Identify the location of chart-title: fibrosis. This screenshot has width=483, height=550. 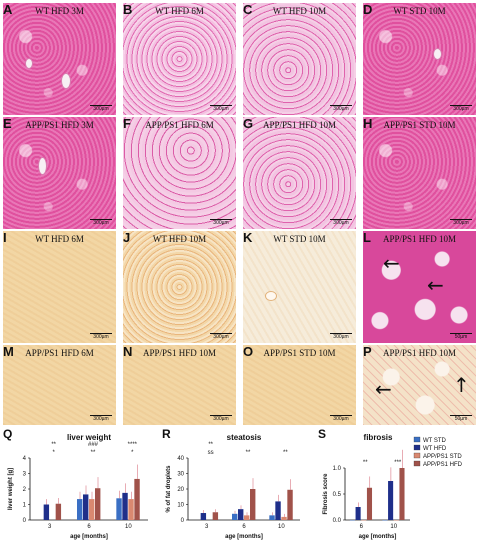
(378, 437).